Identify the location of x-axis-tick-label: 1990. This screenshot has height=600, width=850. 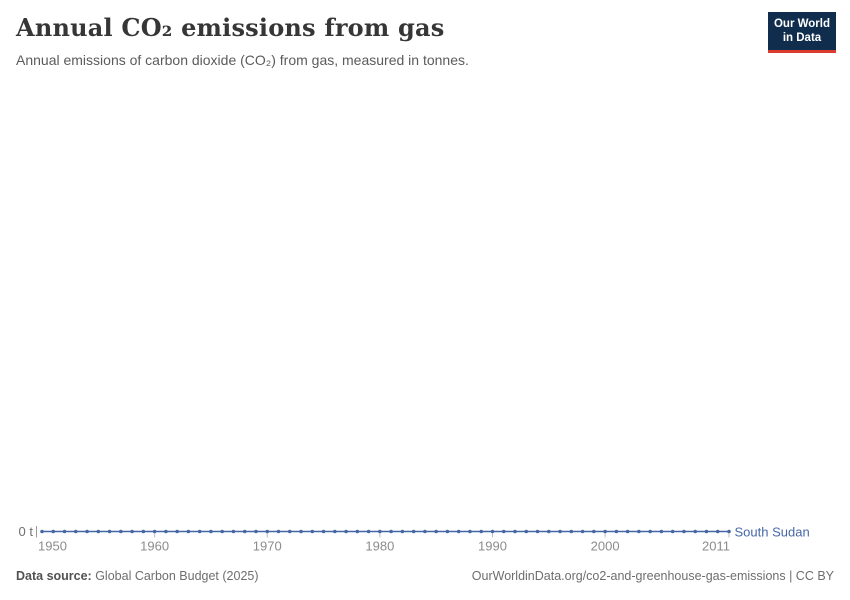
(492, 546).